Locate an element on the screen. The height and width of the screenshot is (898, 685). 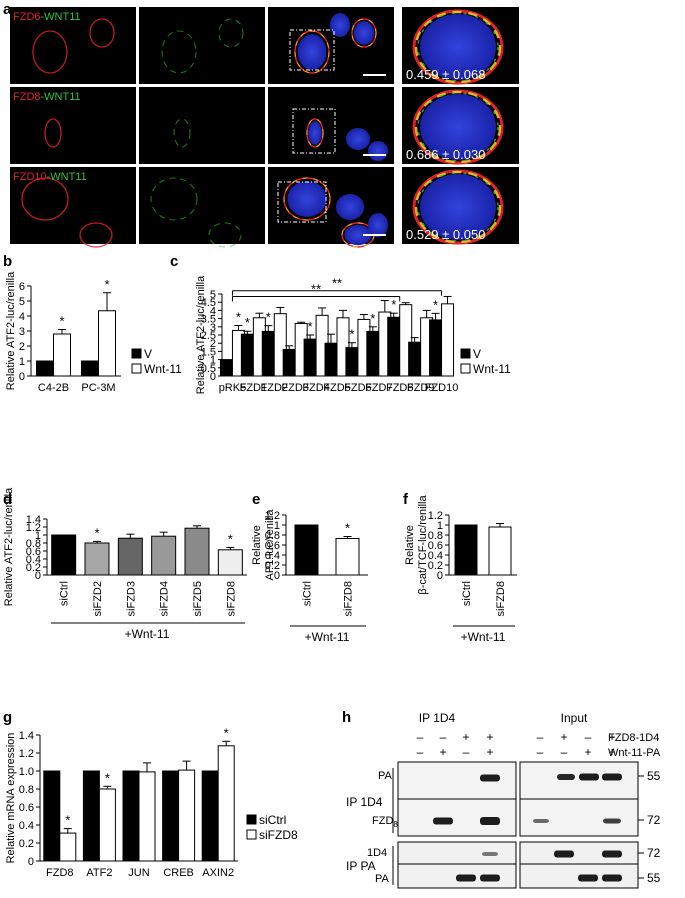
y-tick-label: 0.6 is located at coordinates (435, 546).